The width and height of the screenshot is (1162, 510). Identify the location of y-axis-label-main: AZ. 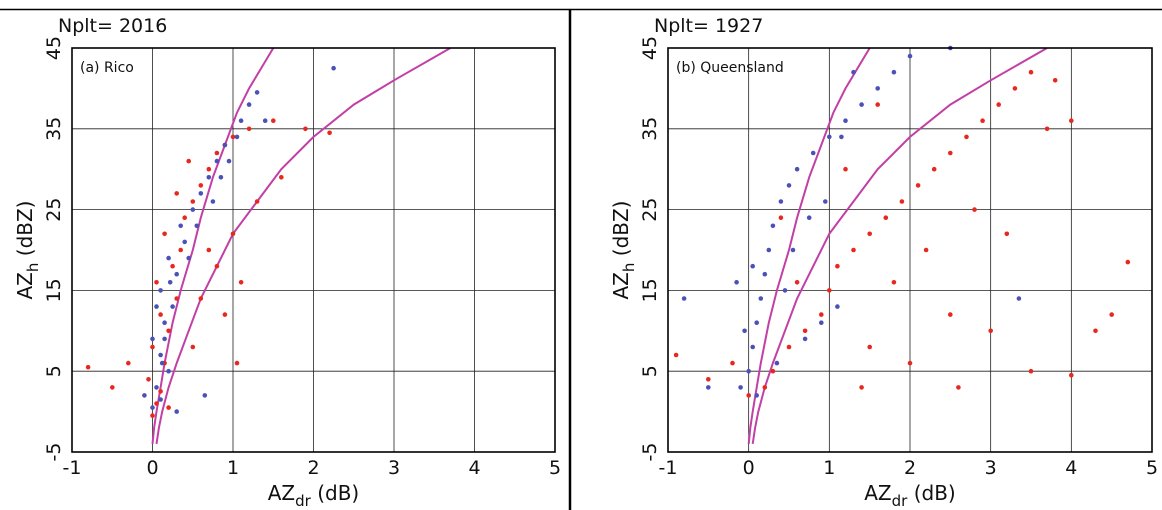
(25, 285).